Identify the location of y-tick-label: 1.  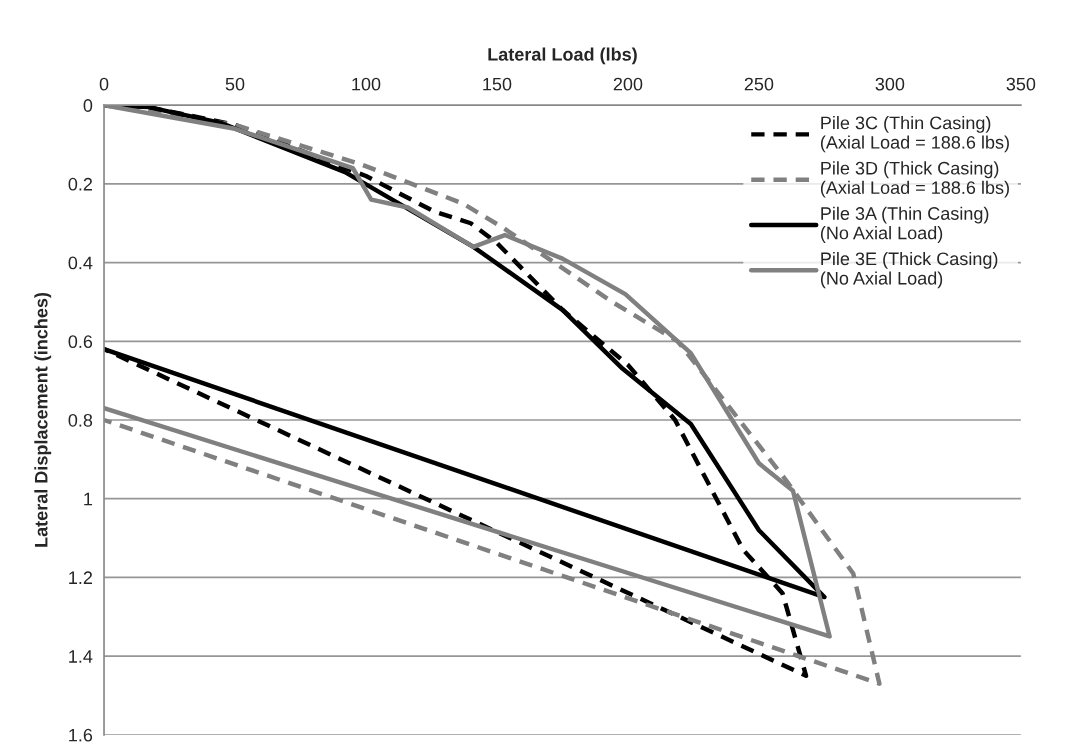
(88, 499).